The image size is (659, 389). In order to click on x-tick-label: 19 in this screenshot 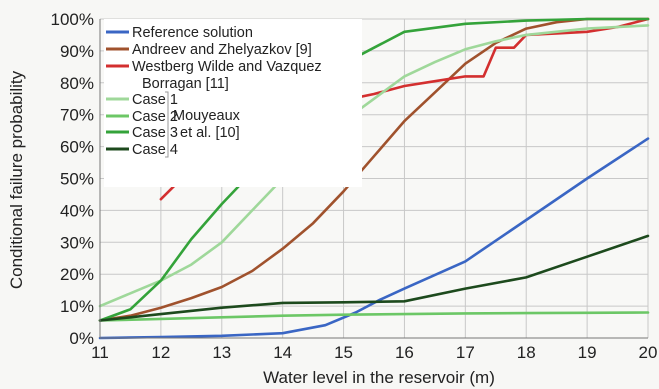, I will do `click(587, 352)`.